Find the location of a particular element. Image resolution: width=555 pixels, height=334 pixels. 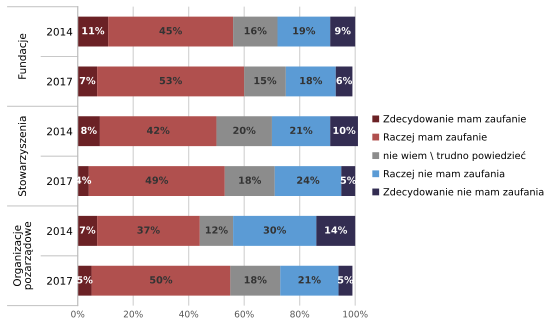

x-tick-label: 0% is located at coordinates (77, 314).